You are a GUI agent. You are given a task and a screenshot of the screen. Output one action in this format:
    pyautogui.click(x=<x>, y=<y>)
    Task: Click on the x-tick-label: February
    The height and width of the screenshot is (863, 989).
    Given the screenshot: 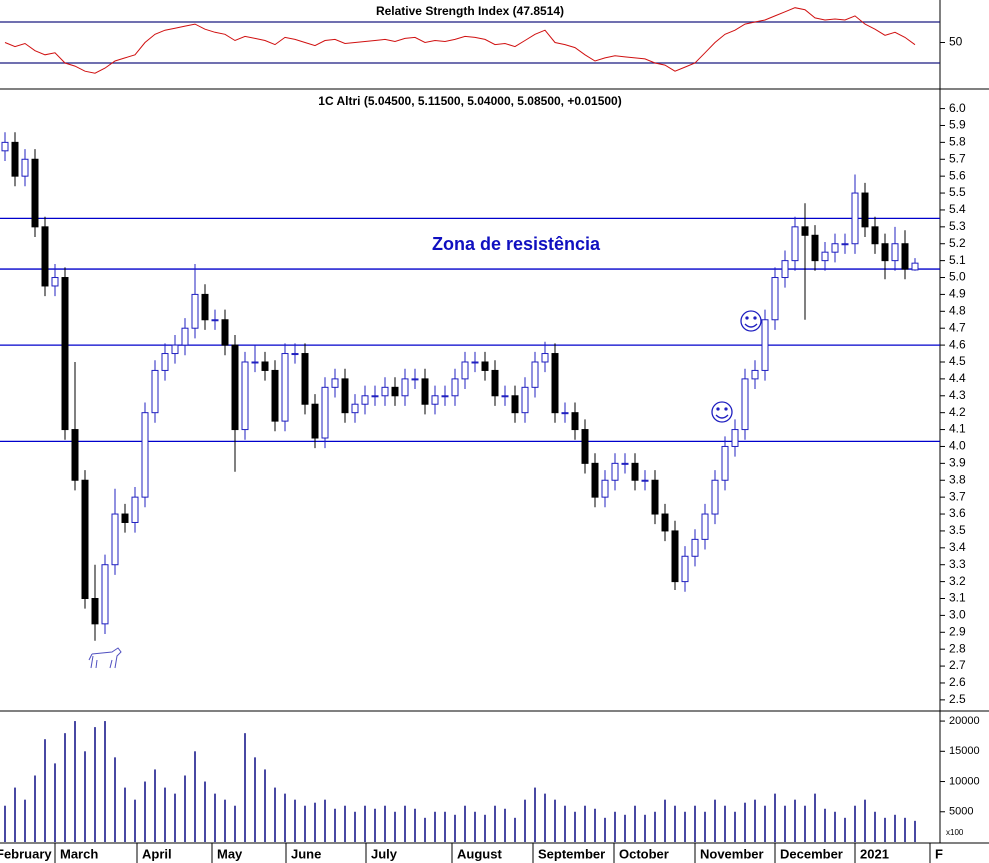 What is the action you would take?
    pyautogui.click(x=26, y=853)
    